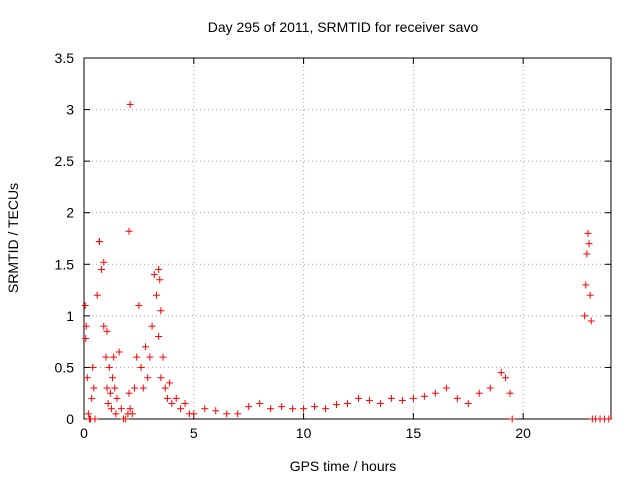 The height and width of the screenshot is (480, 640). Describe the element at coordinates (305, 433) in the screenshot. I see `x-tick-labels: 0 5 10 15 20` at that location.